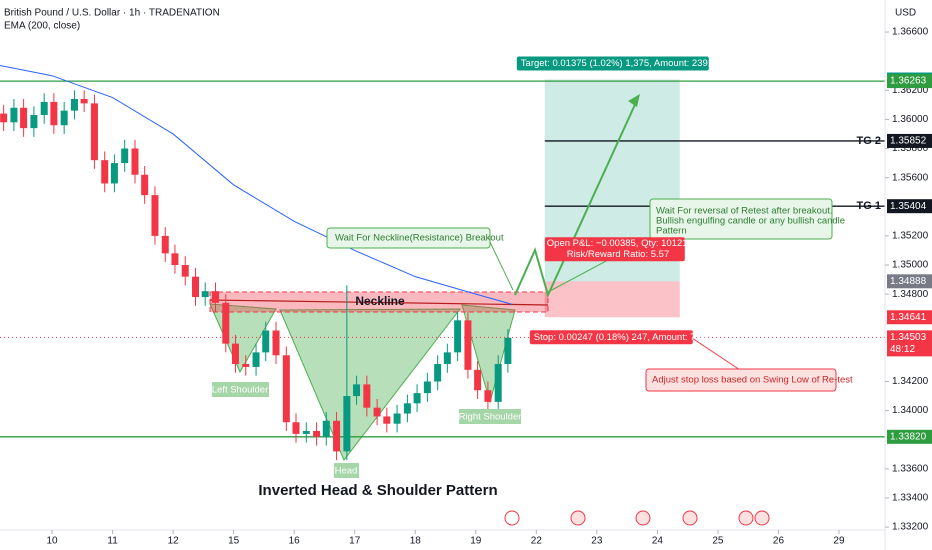  Describe the element at coordinates (910, 410) in the screenshot. I see `y-tick-label: 1.34000` at that location.